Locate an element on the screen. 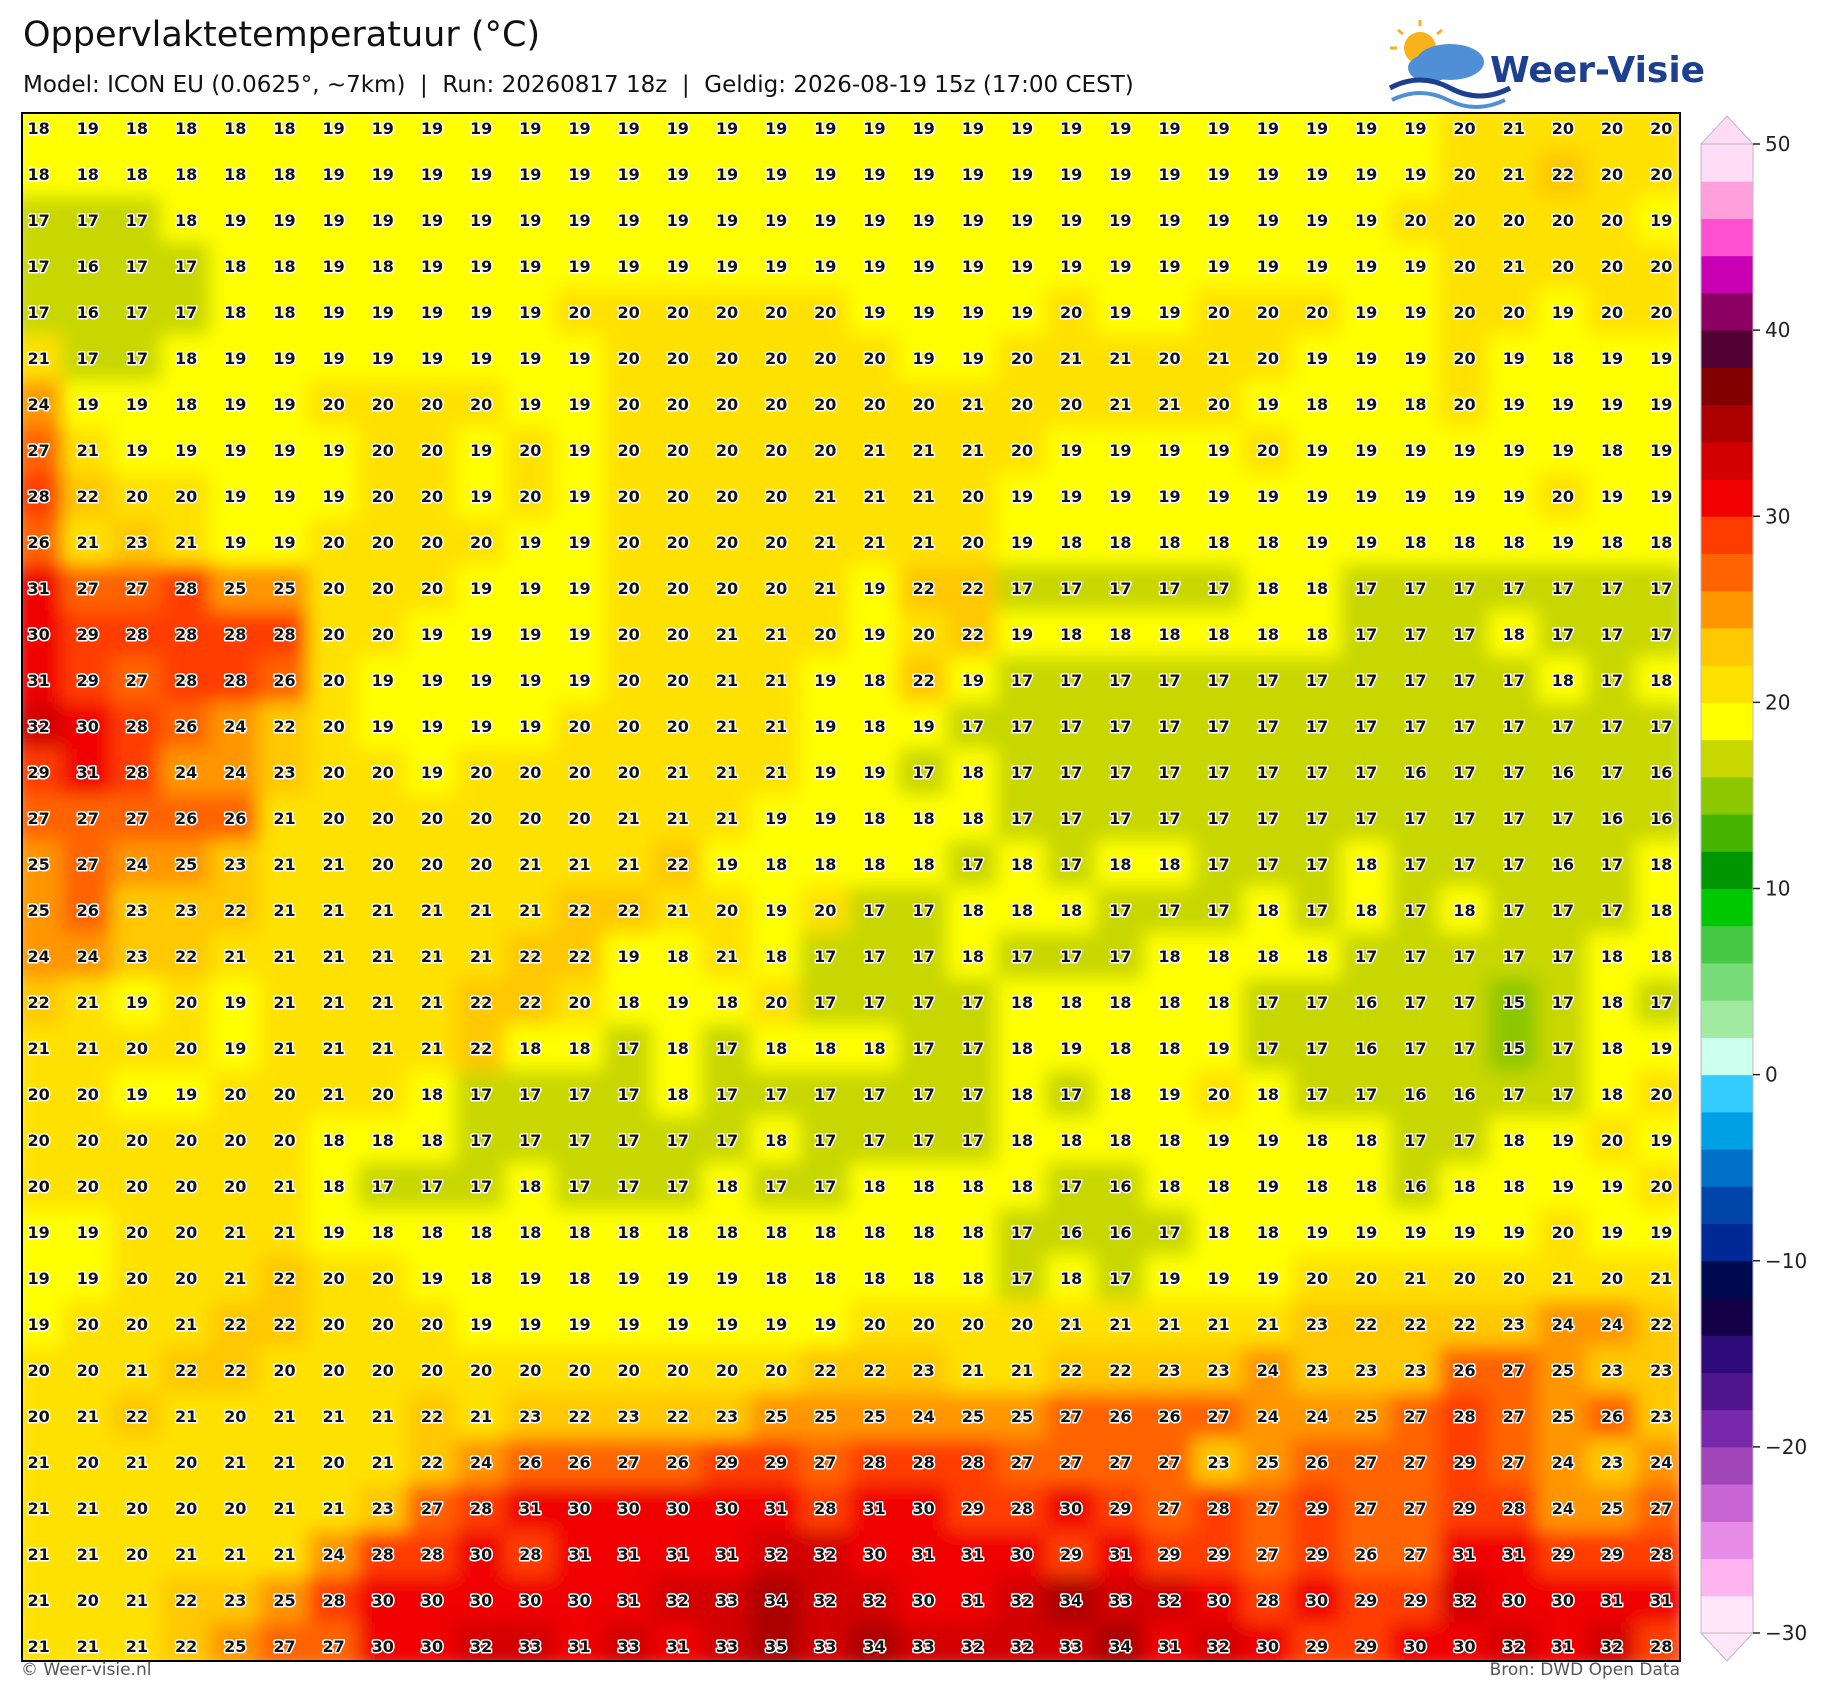 The width and height of the screenshot is (1824, 1681). temperature-label: 23 is located at coordinates (727, 1416).